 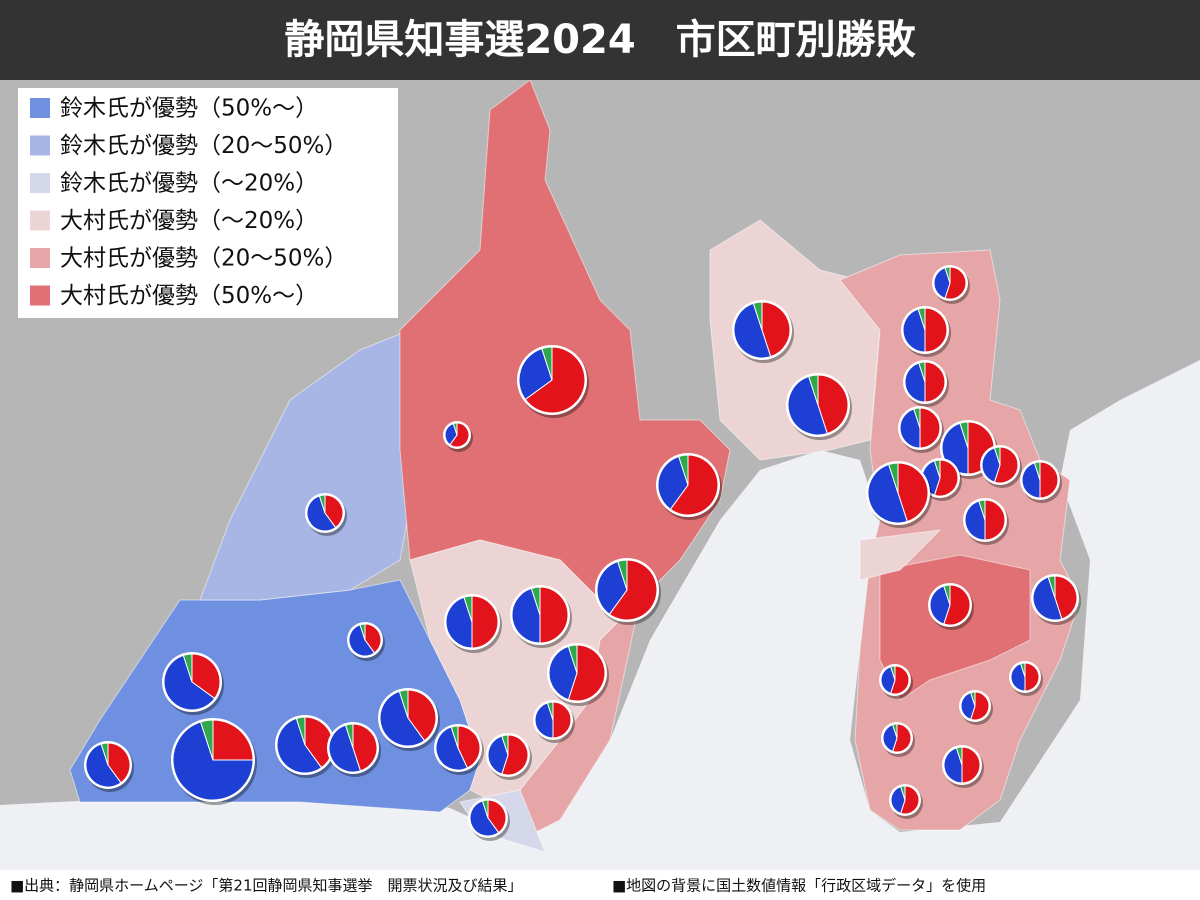 What do you see at coordinates (189, 221) in the screenshot?
I see `legend-label: 大村氏が優勢（〜20%）` at bounding box center [189, 221].